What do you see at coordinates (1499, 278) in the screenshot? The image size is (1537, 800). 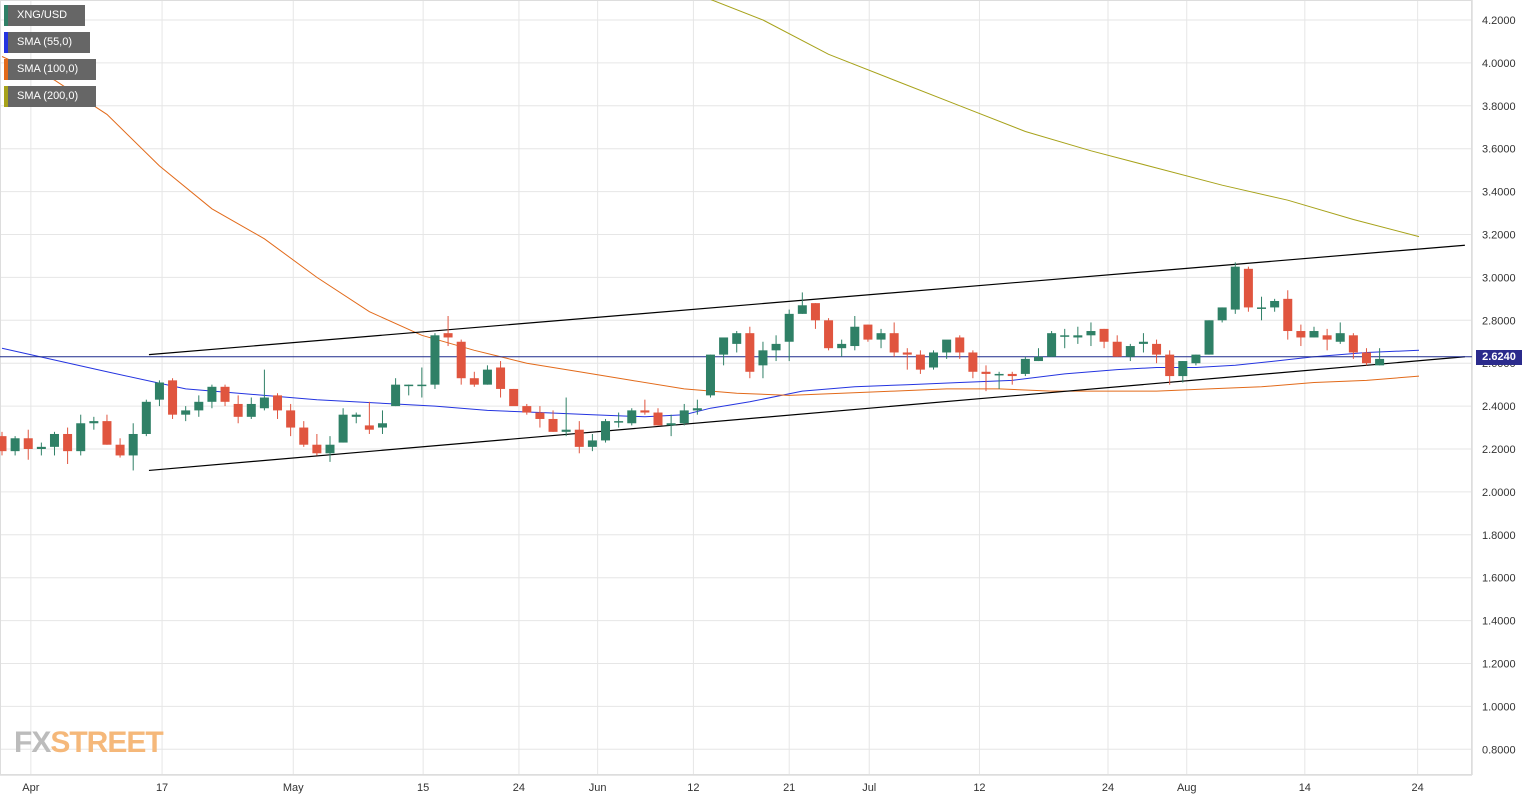 I see `y-tick-label: 3.0000` at bounding box center [1499, 278].